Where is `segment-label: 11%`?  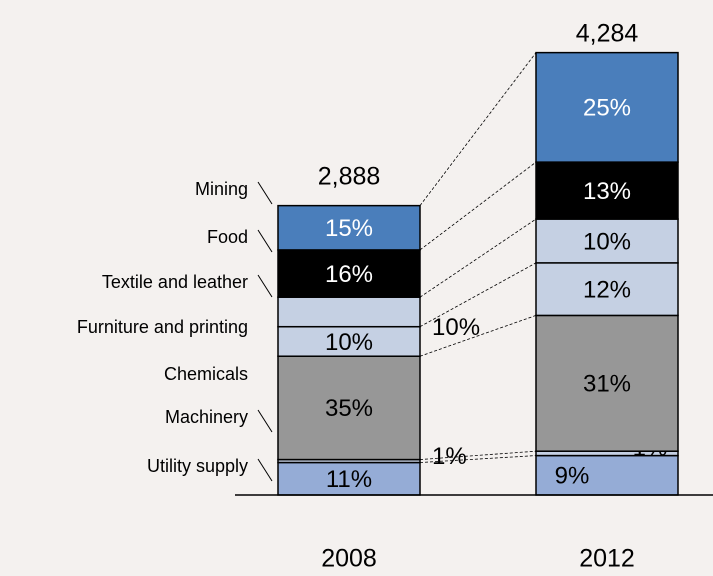 segment-label: 11% is located at coordinates (349, 479).